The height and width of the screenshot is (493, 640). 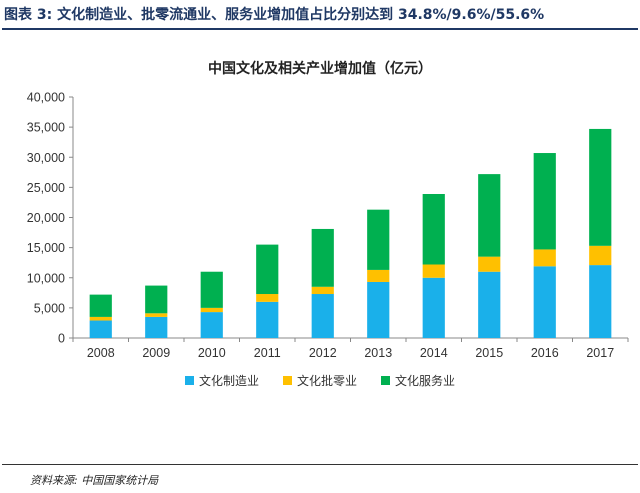 I want to click on chart-legend: 文化制造业 文化批零业 文化服务业, so click(x=320, y=380).